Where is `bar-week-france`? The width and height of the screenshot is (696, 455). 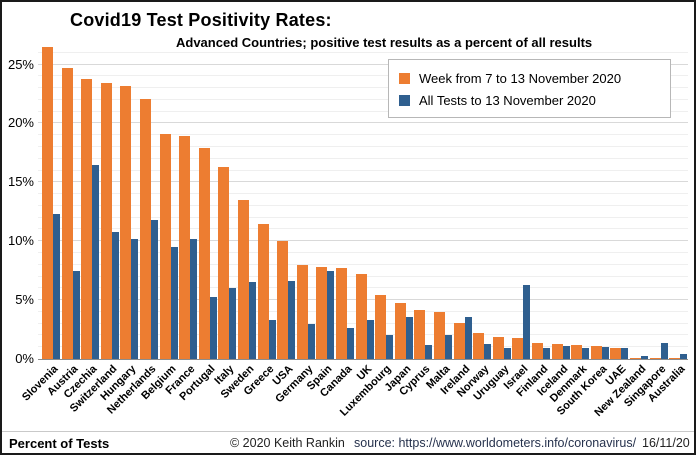
bar-week-france is located at coordinates (185, 247).